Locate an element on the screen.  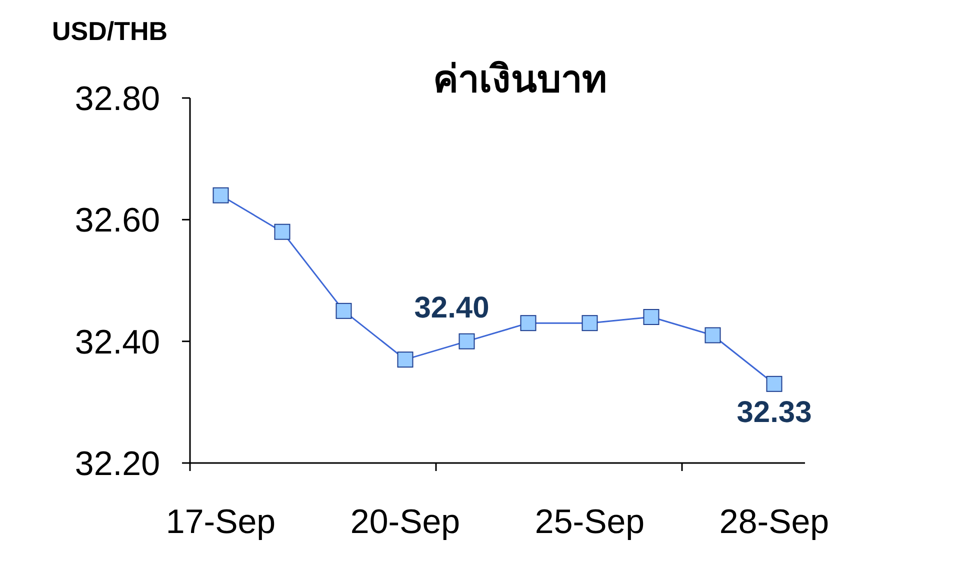
y-axis-title: USD/THB is located at coordinates (110, 31).